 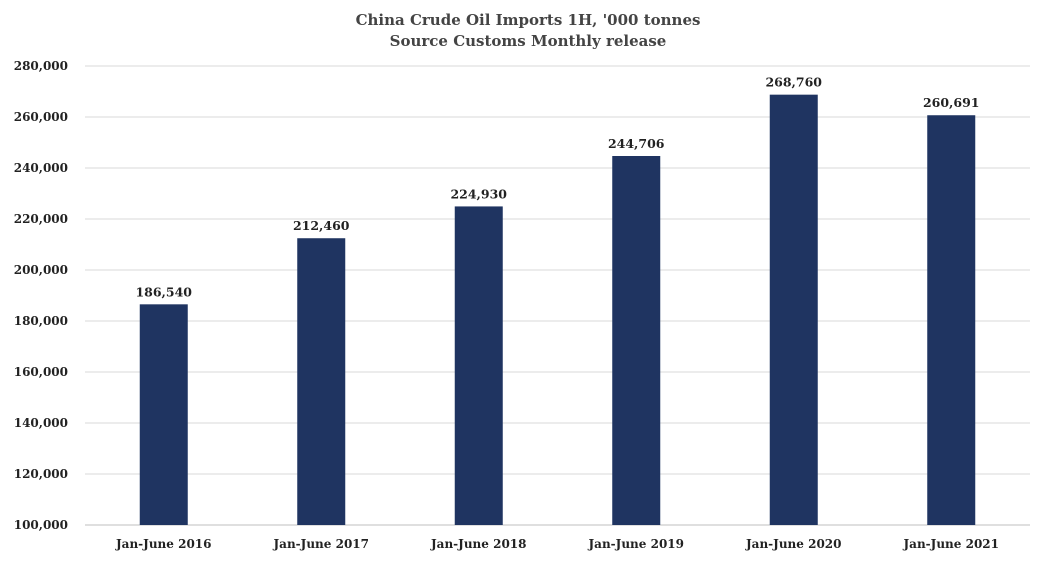 What do you see at coordinates (636, 143) in the screenshot?
I see `data-label: 244,706` at bounding box center [636, 143].